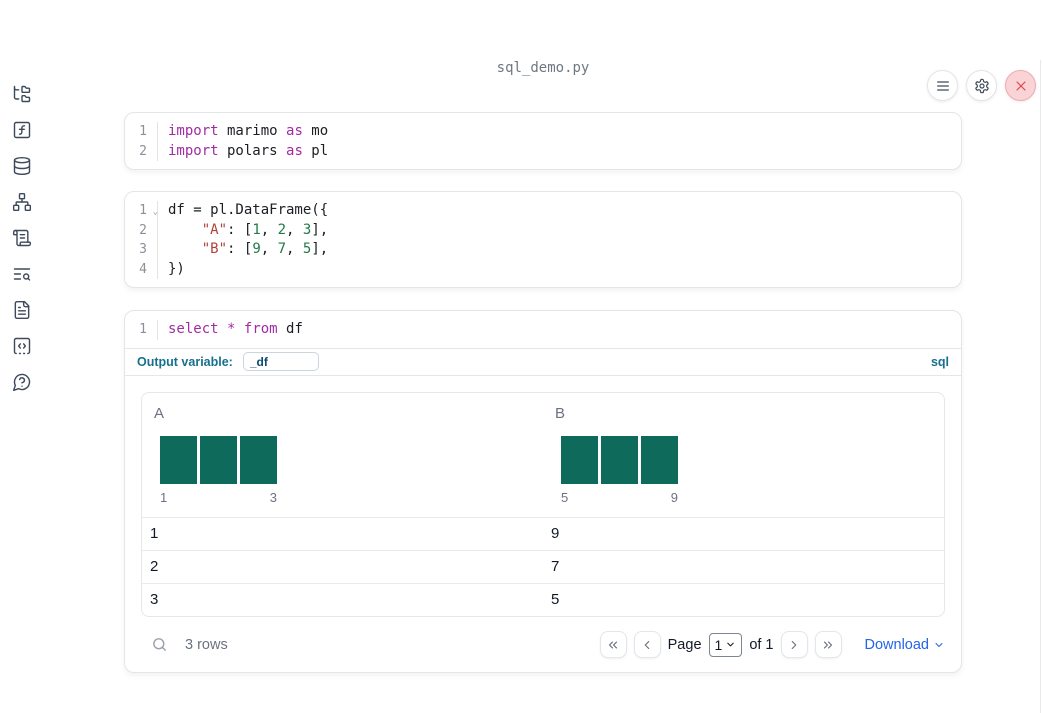  I want to click on last-page-button, so click(828, 644).